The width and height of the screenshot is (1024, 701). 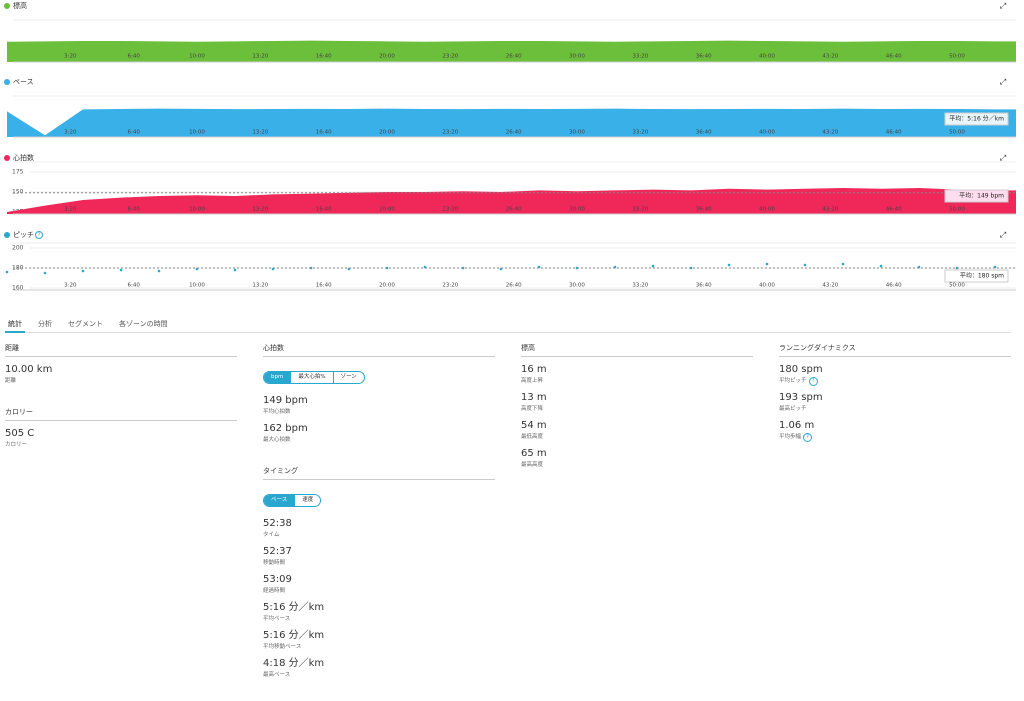 I want to click on toggle-group: ペース 速度, so click(x=292, y=500).